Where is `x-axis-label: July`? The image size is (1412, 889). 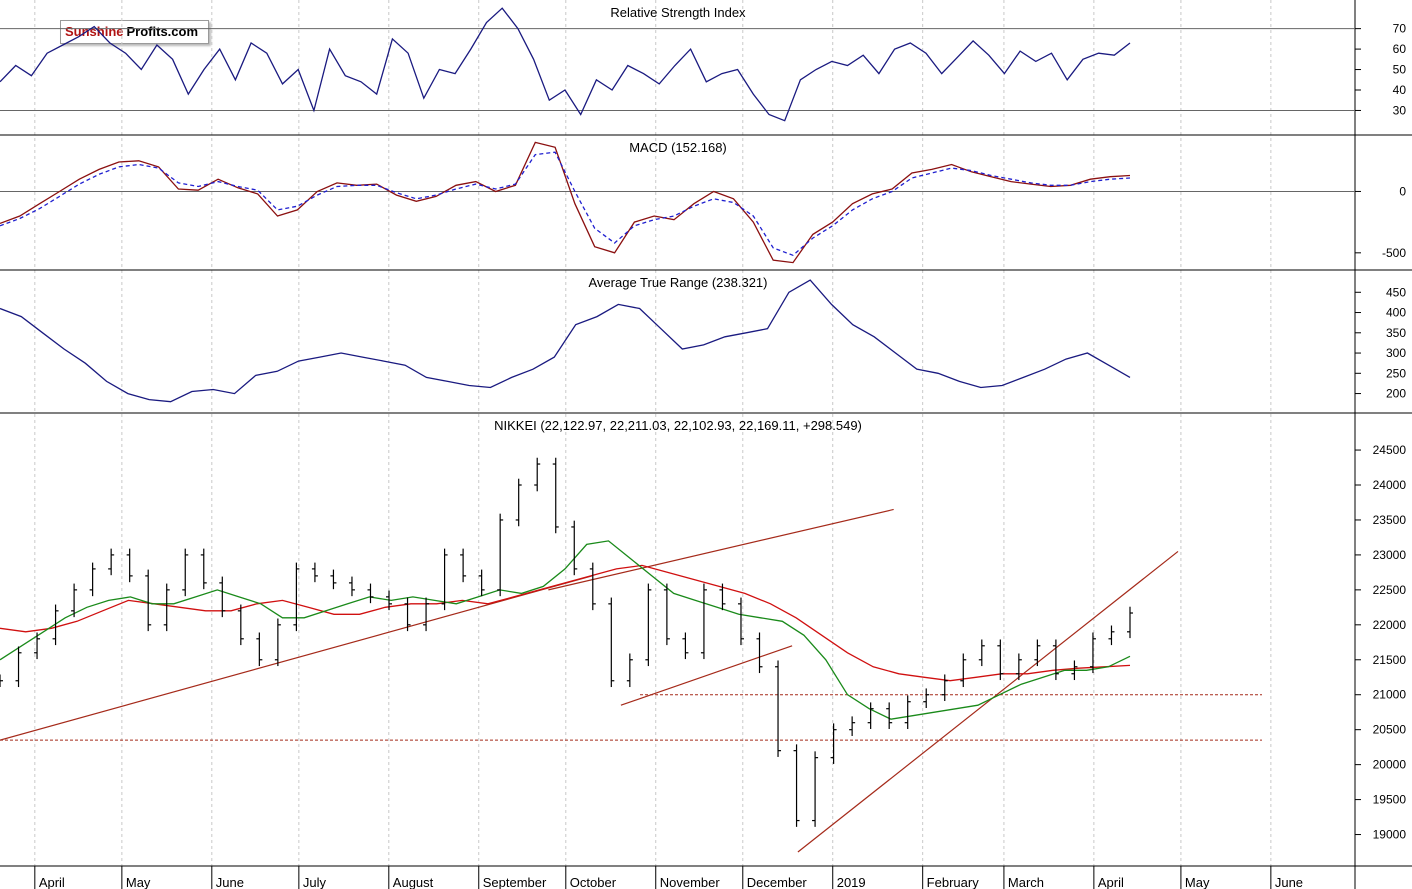 x-axis-label: July is located at coordinates (315, 882).